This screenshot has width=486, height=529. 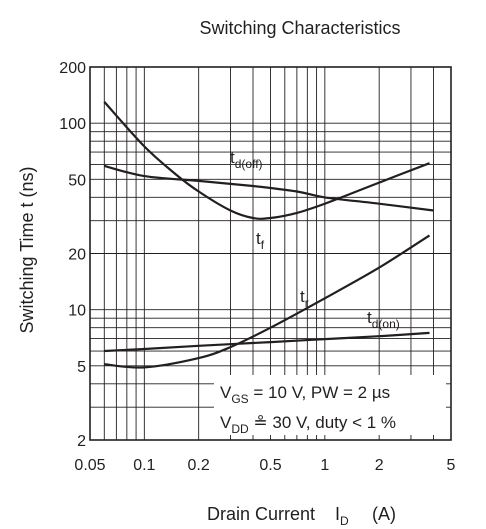 What do you see at coordinates (72, 124) in the screenshot?
I see `y-tick-label: 100` at bounding box center [72, 124].